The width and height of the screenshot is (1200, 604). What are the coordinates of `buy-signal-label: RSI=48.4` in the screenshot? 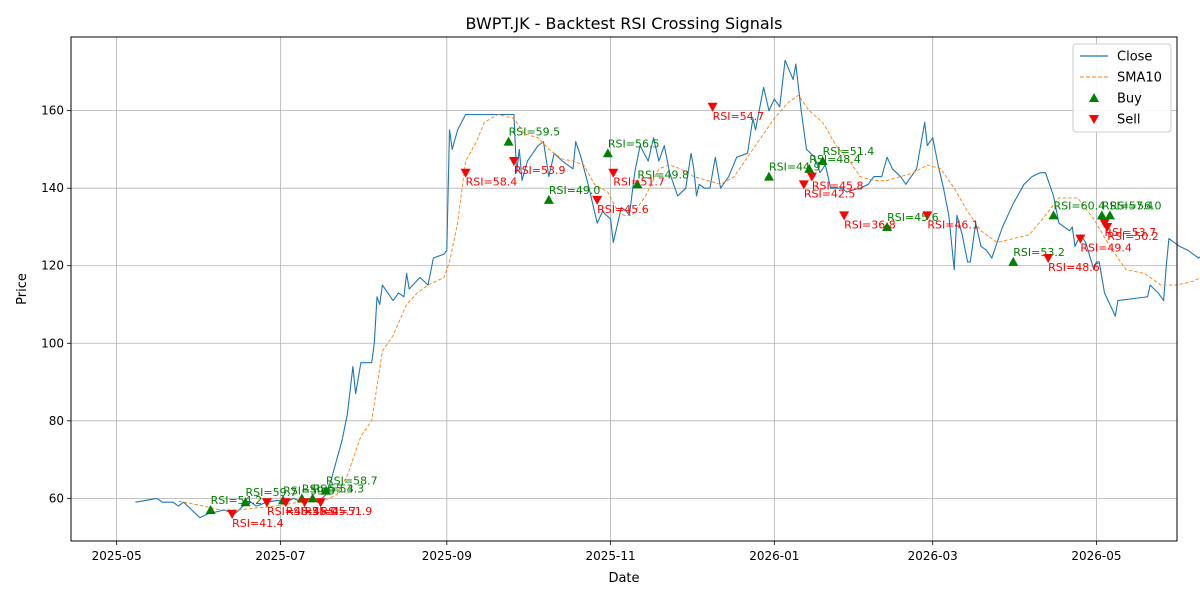 It's located at (835, 159).